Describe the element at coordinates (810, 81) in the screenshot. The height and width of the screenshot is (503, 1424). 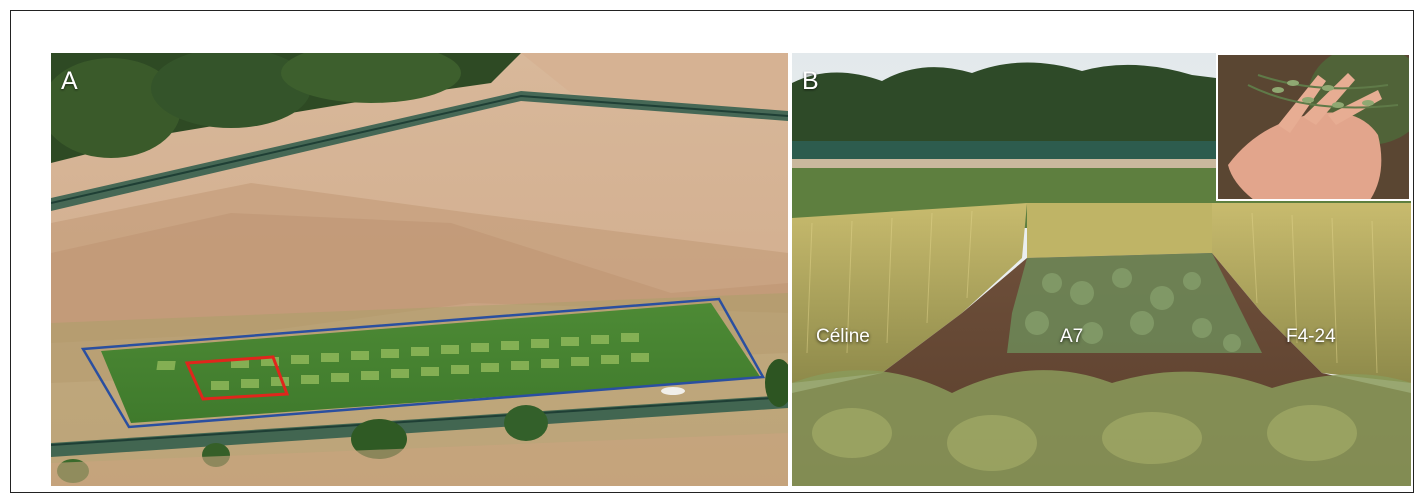
I see `panel-b-letter: B` at that location.